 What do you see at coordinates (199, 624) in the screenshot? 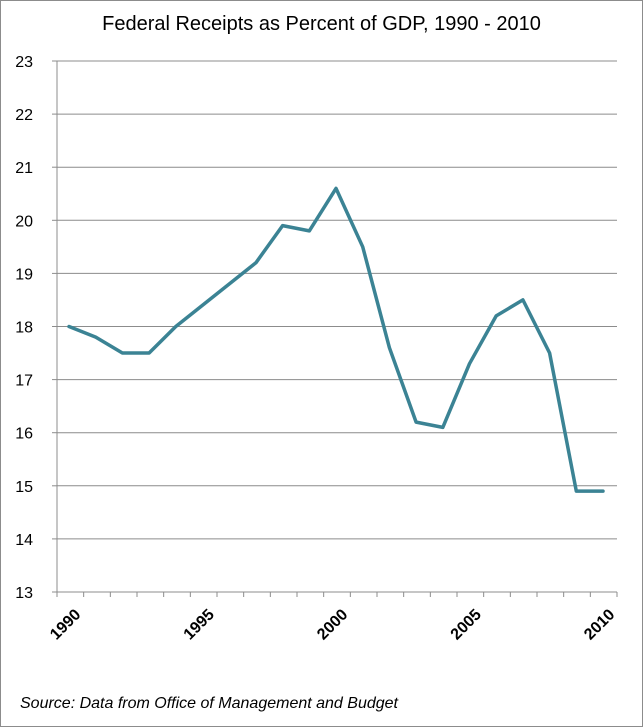
I see `x-tick-label: 1995` at bounding box center [199, 624].